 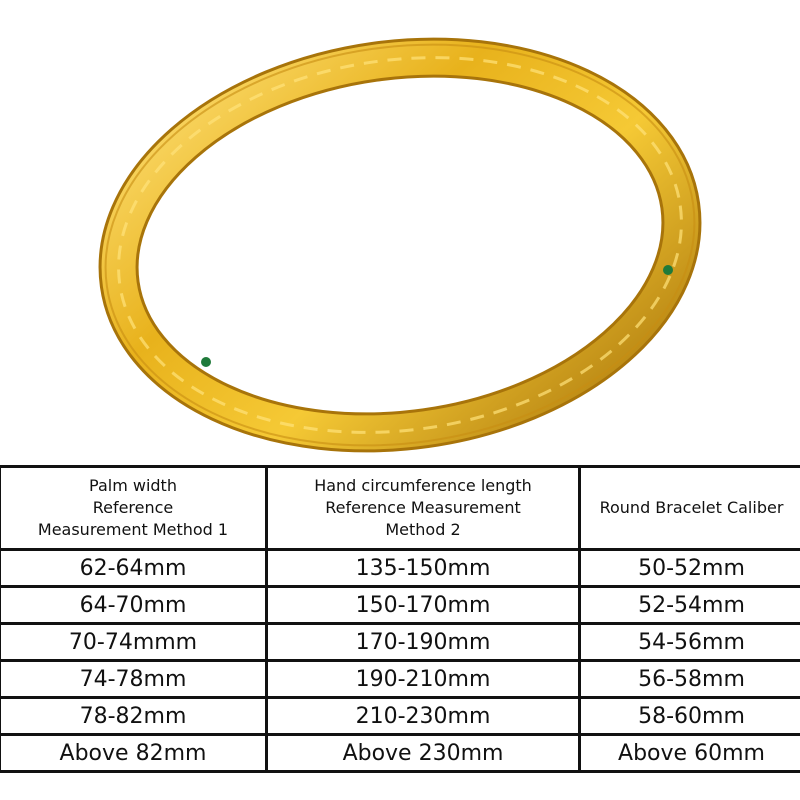 What do you see at coordinates (668, 270) in the screenshot?
I see `gem-right` at bounding box center [668, 270].